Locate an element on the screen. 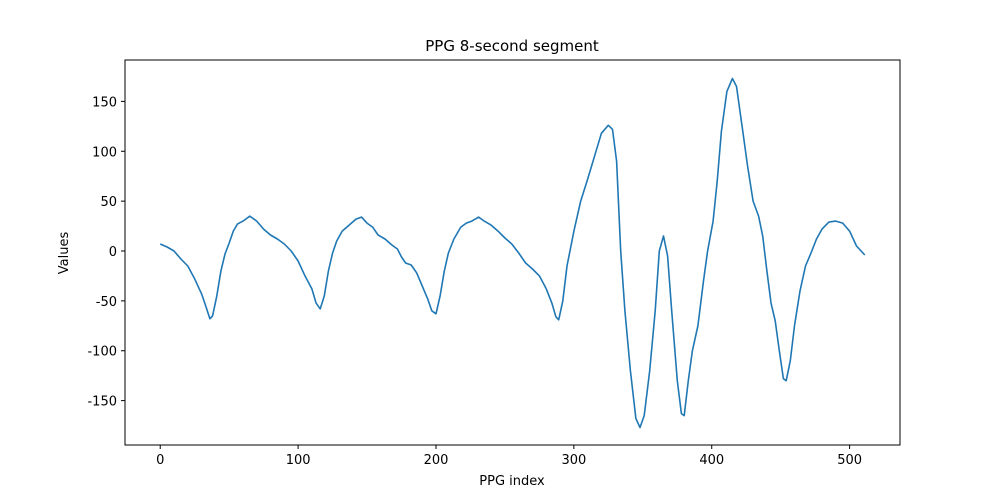 This screenshot has width=1000, height=504. x-tick-label: 100 is located at coordinates (298, 460).